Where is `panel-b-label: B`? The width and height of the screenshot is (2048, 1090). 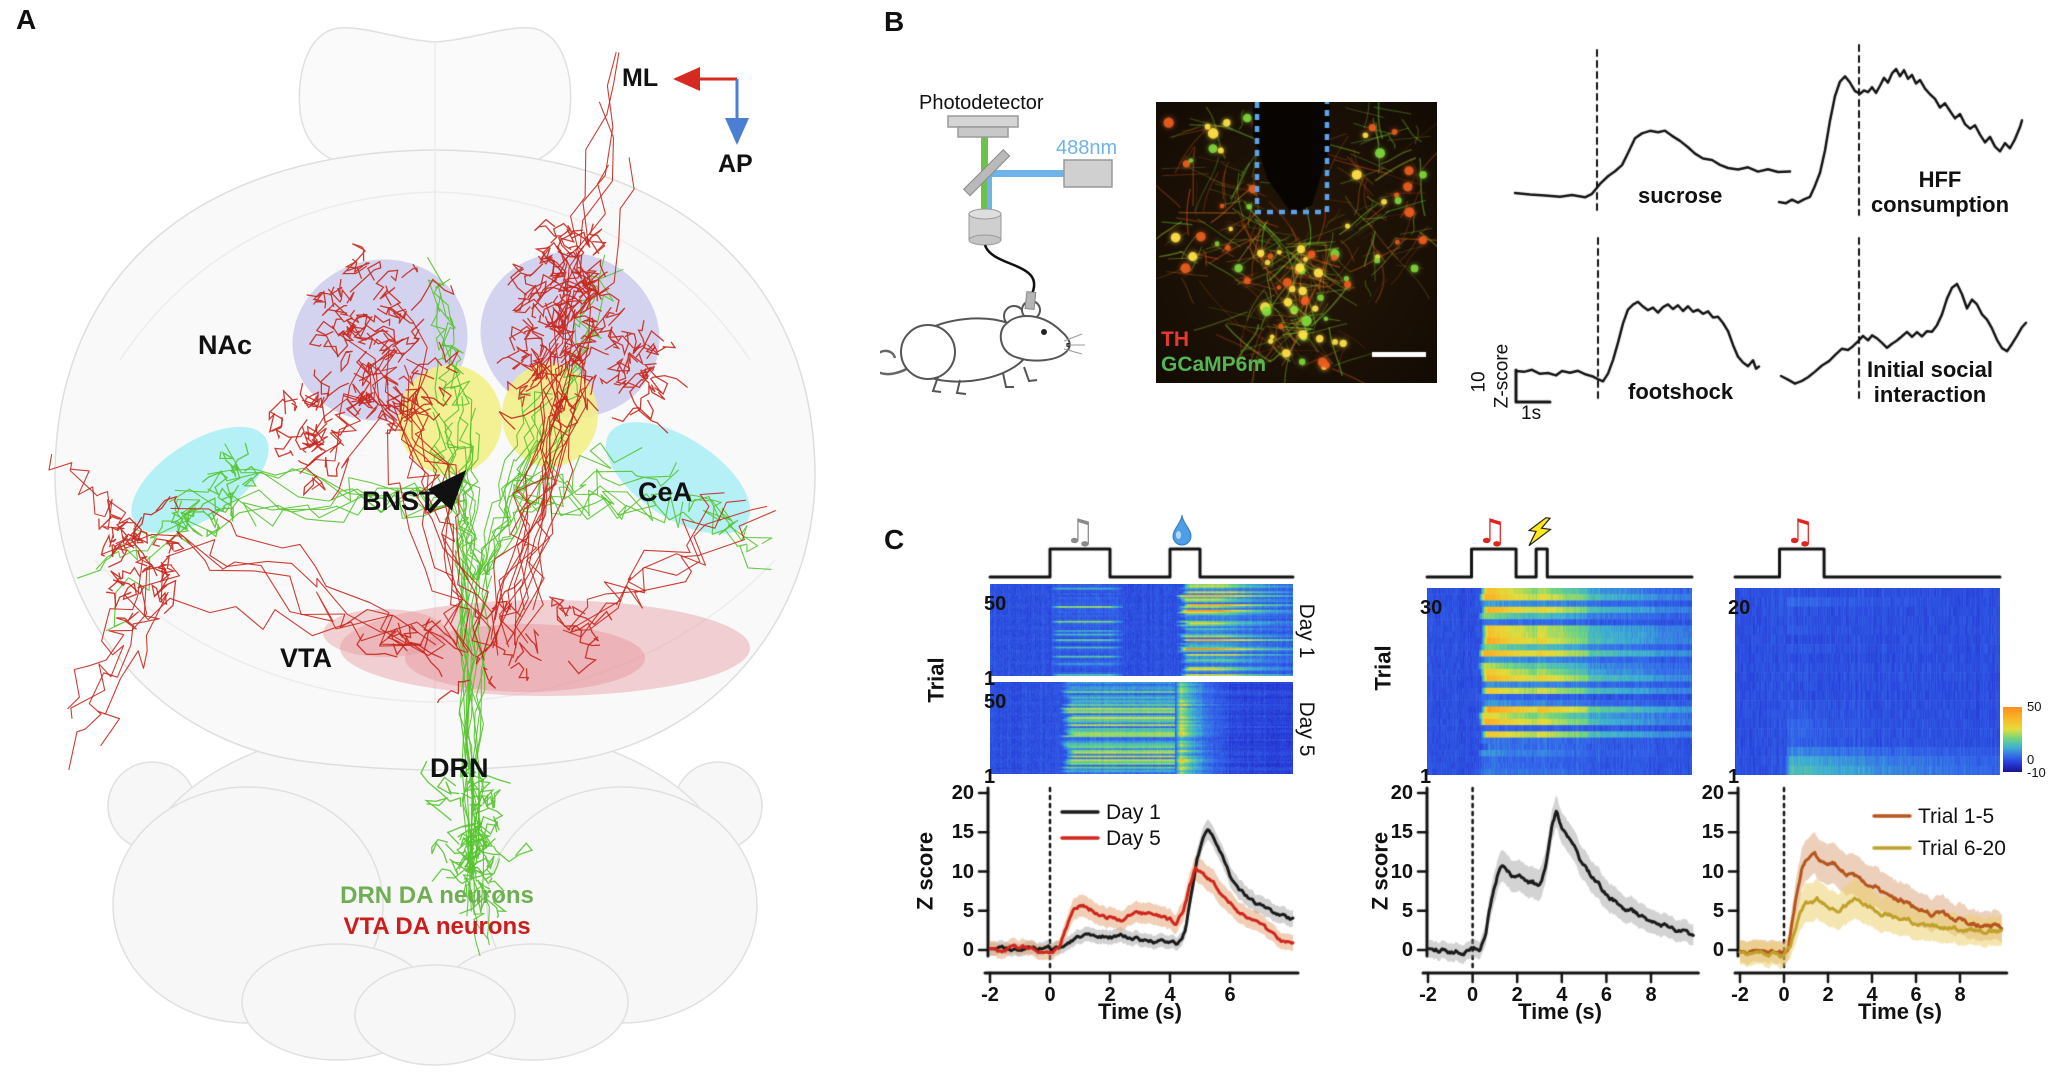
panel-b-label: B is located at coordinates (894, 21).